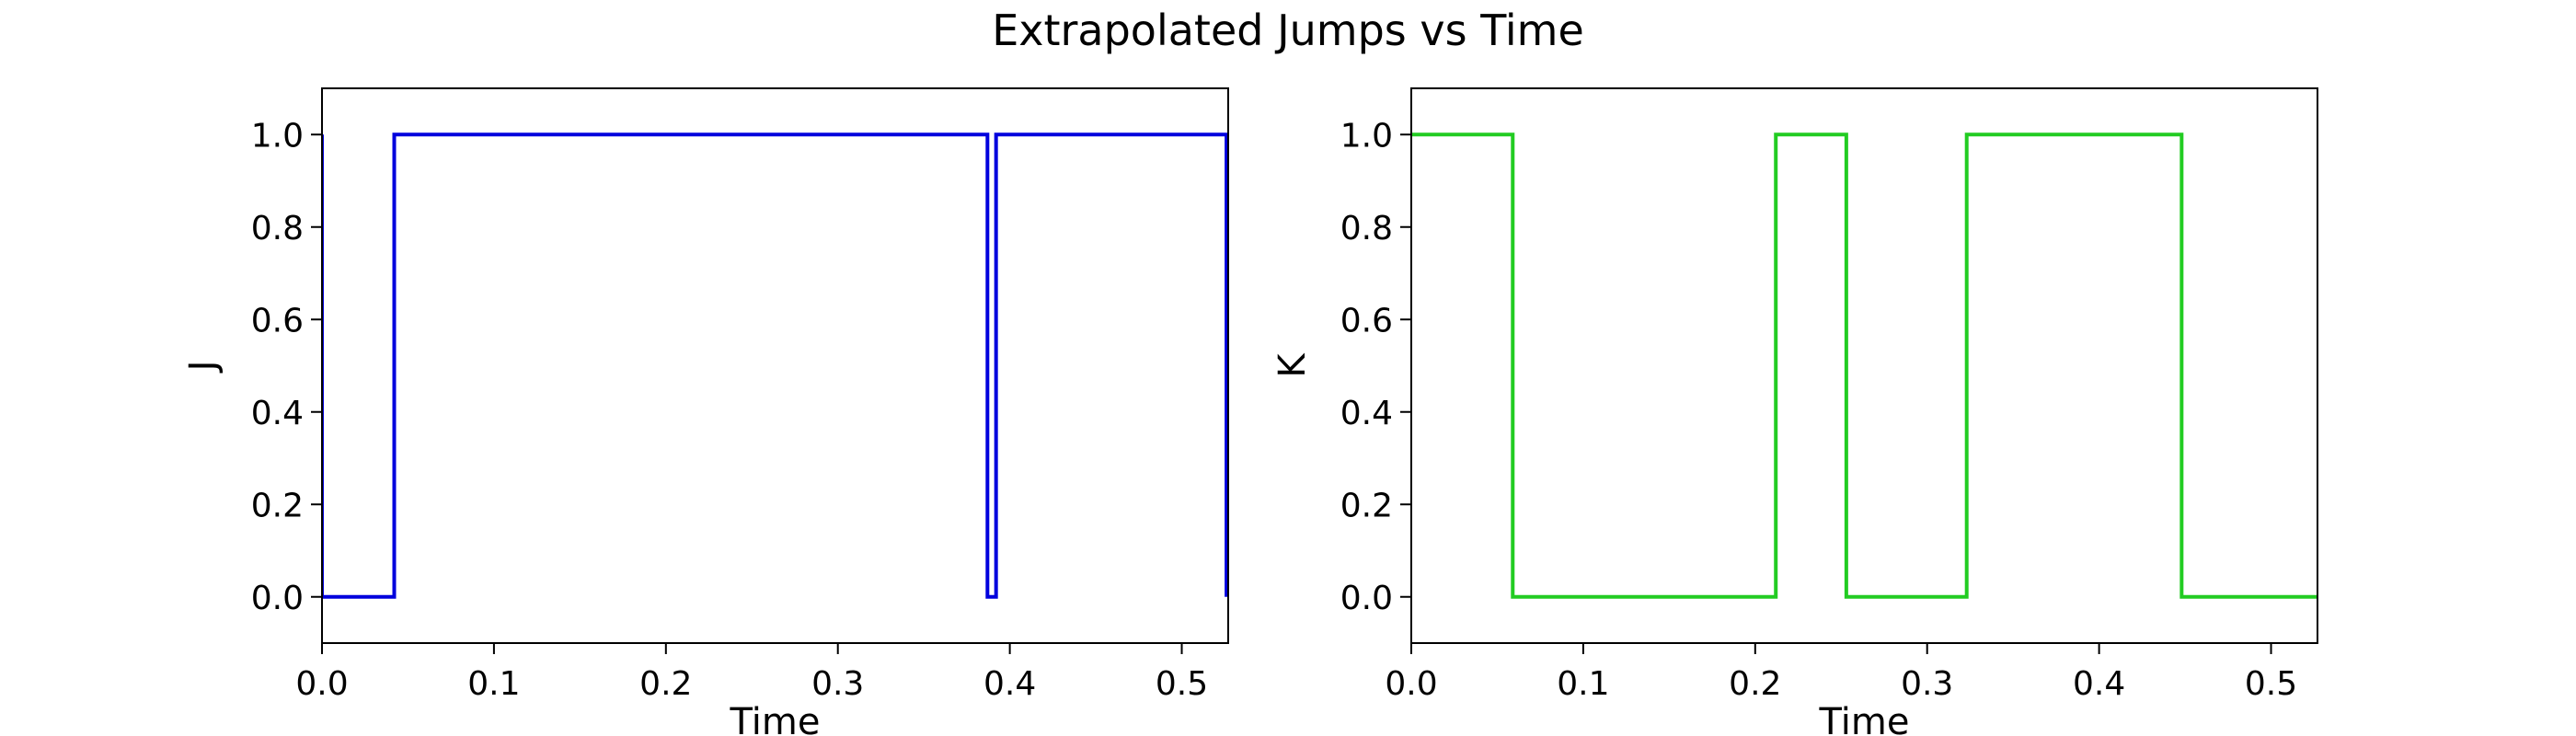 The image size is (2576, 736). What do you see at coordinates (203, 367) in the screenshot?
I see `y-axis-label: J` at bounding box center [203, 367].